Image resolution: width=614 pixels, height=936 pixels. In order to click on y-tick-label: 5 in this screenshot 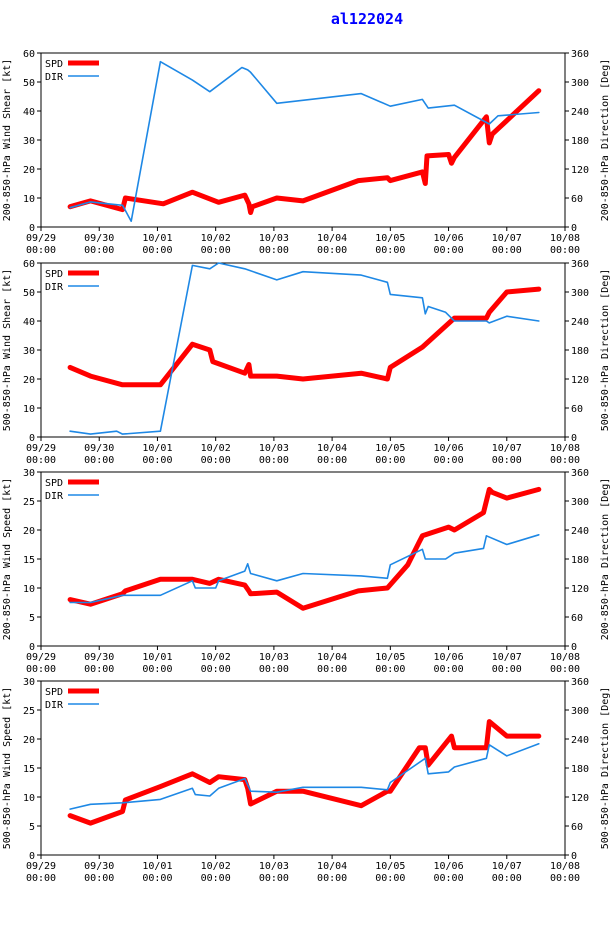, I will do `click(32, 827)`.